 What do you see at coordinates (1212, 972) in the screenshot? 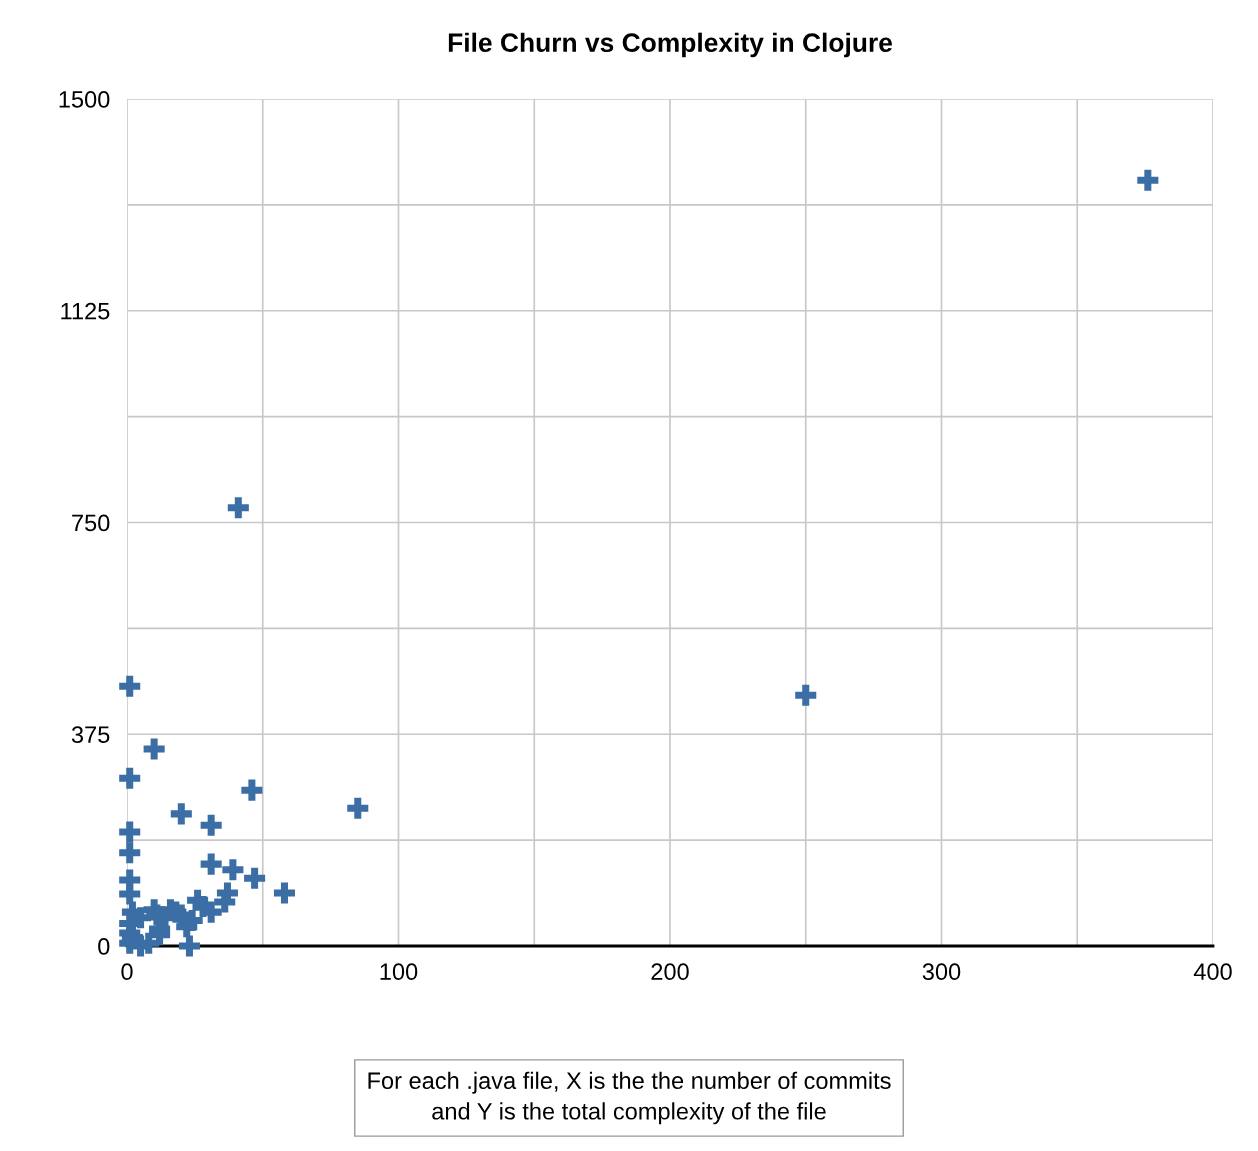
I see `x-tick-label: 400` at bounding box center [1212, 972].